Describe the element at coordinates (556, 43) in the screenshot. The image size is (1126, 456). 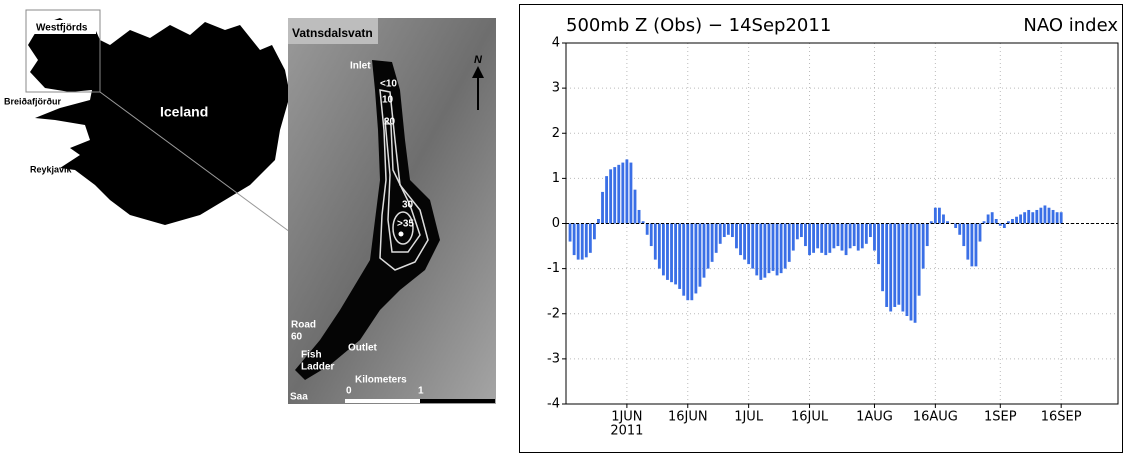
I see `y-tick-label: 4` at that location.